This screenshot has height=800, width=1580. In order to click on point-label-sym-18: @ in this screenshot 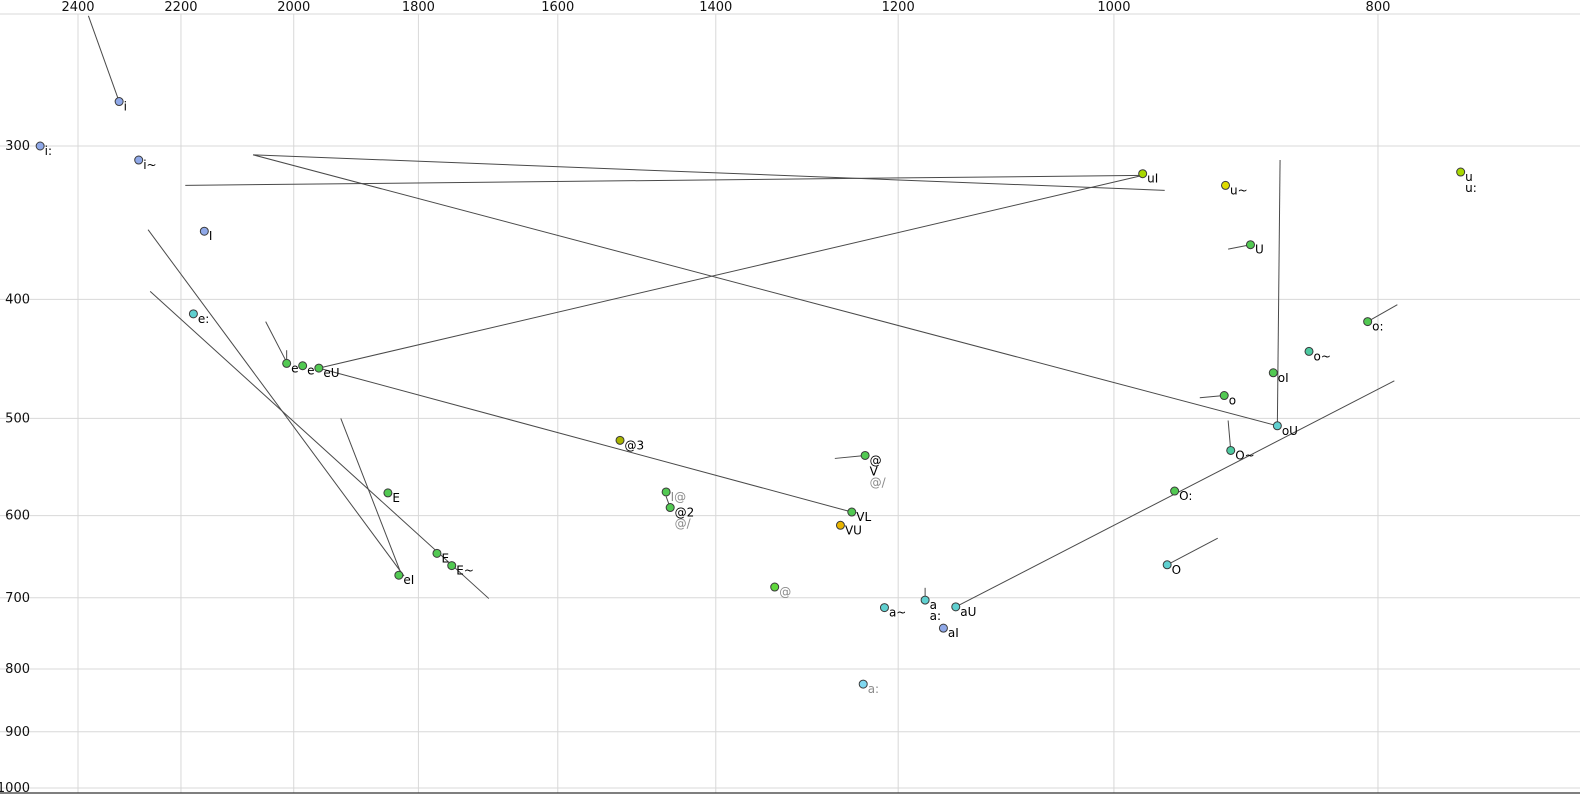, I will do `click(785, 592)`.